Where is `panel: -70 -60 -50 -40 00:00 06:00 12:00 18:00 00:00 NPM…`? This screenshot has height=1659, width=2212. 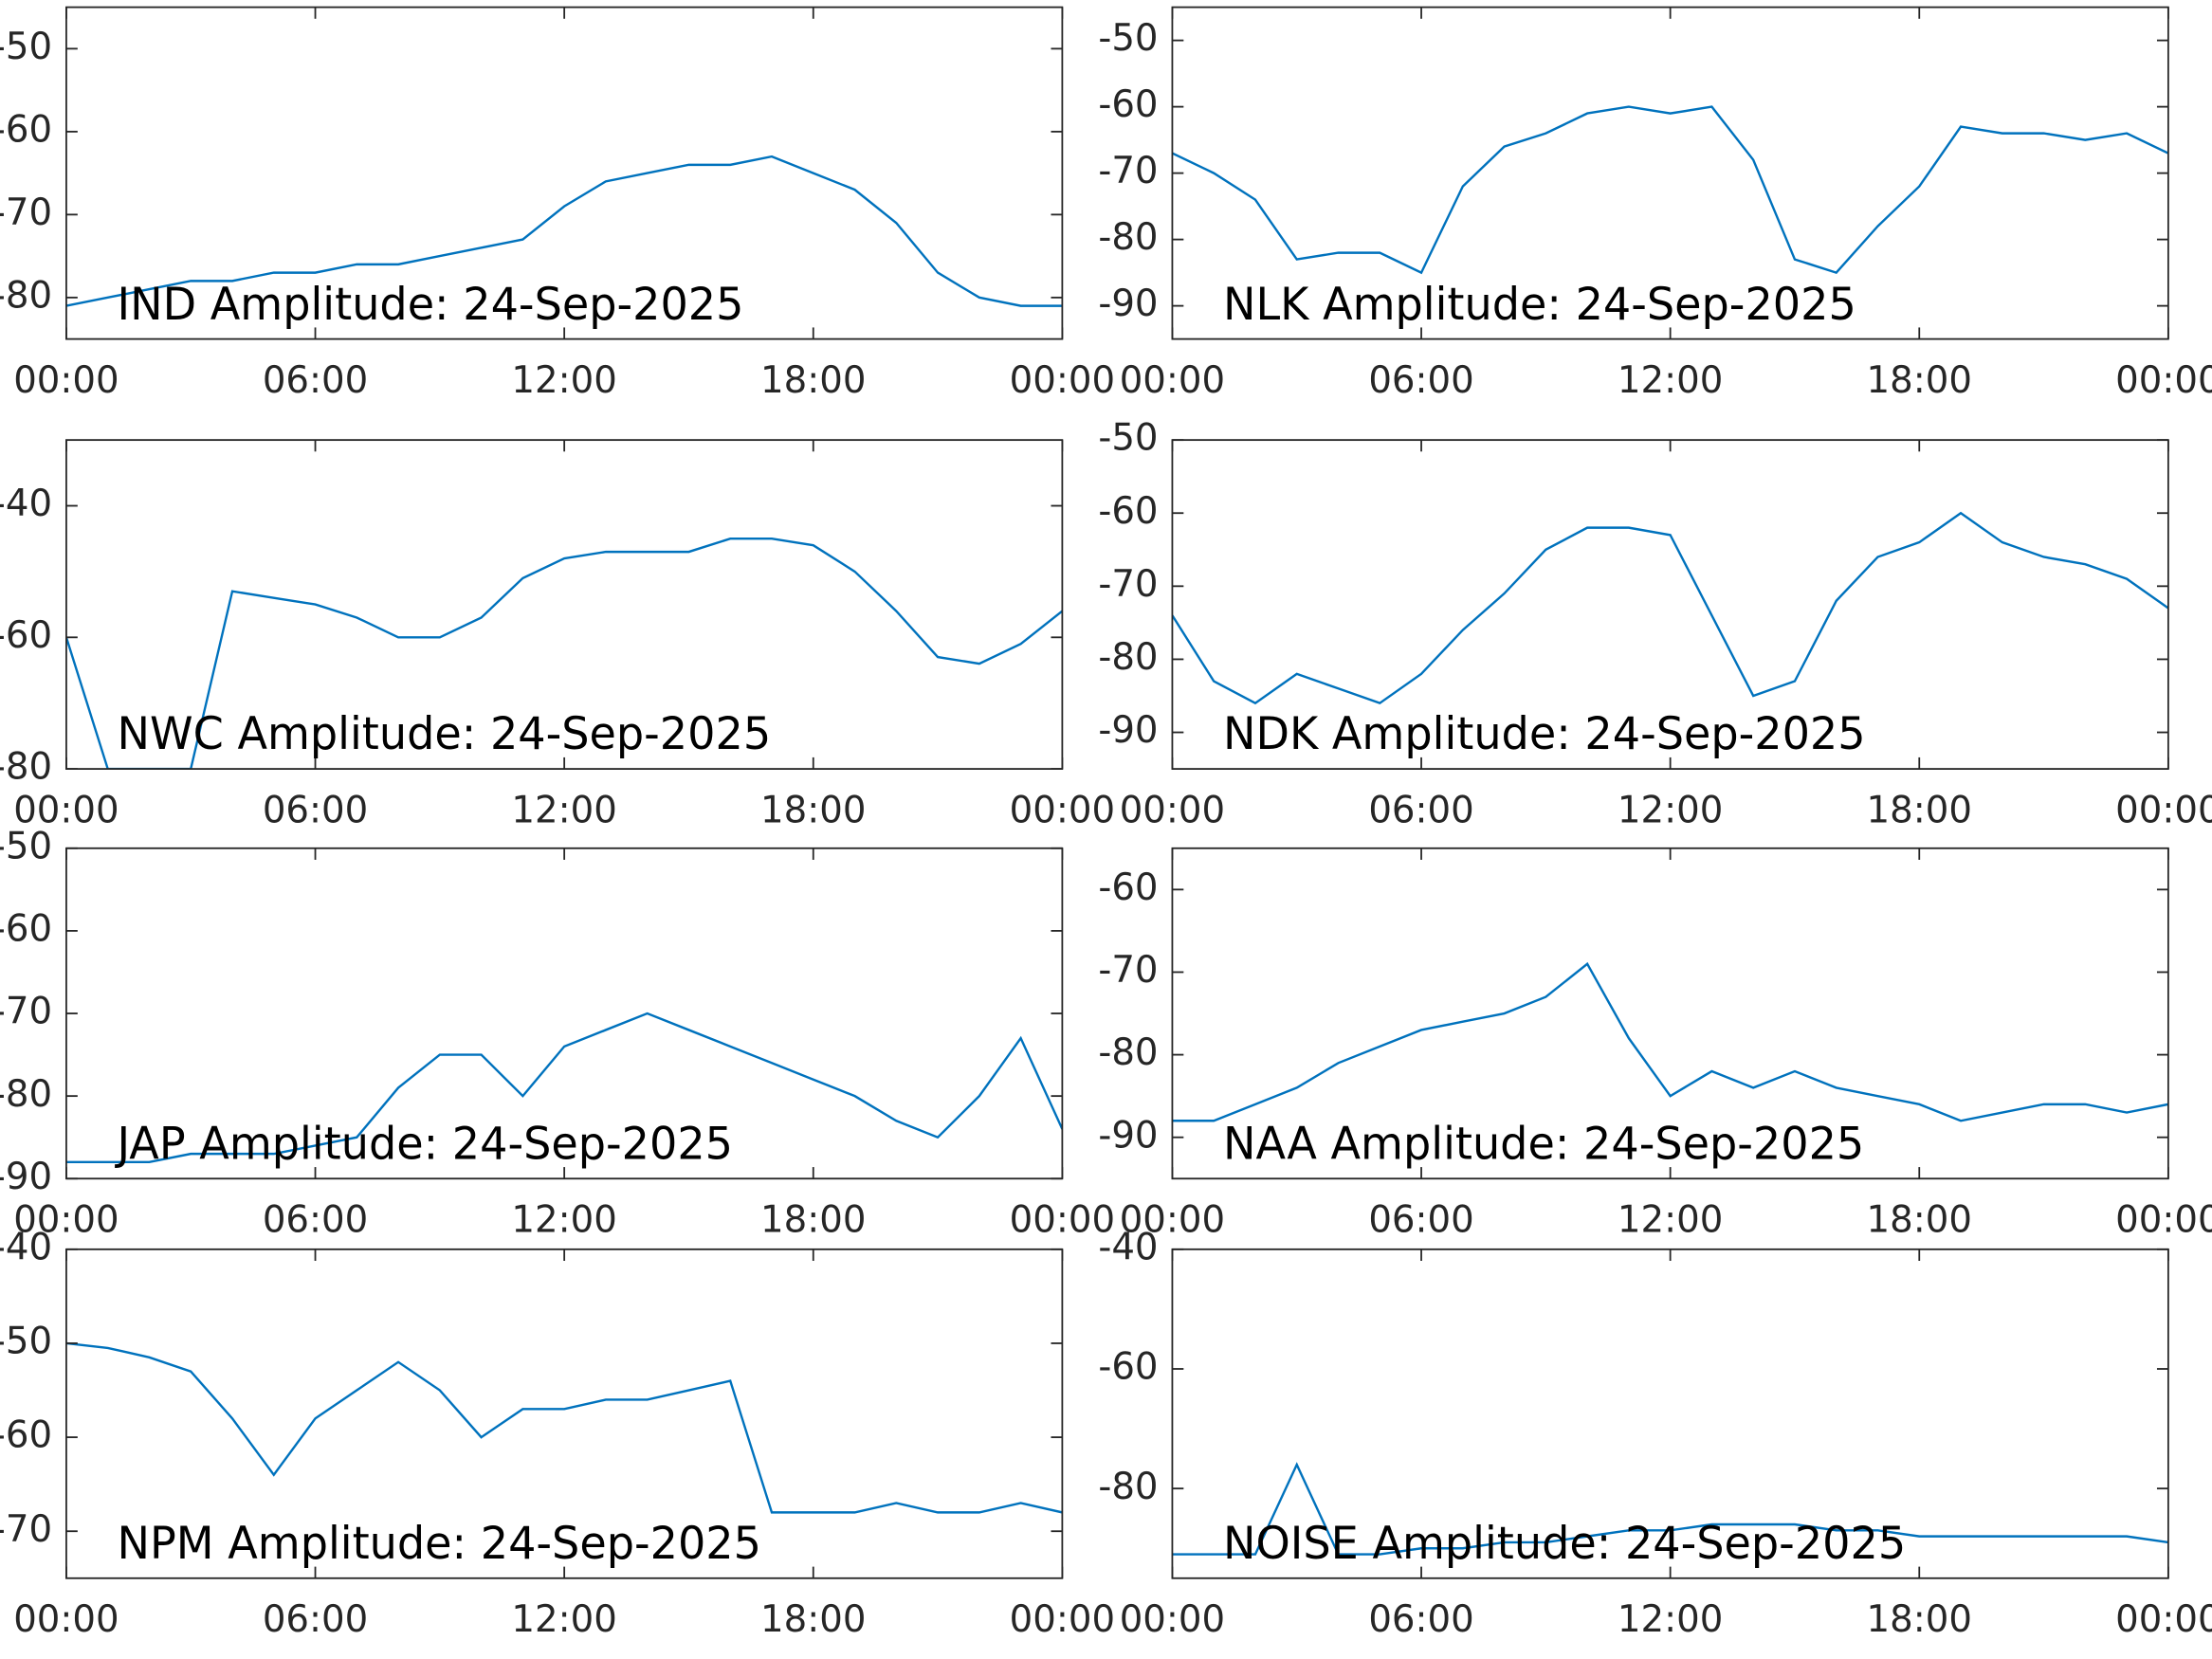 panel: -70 -60 -50 -40 00:00 06:00 12:00 18:00 00:00 NPM… is located at coordinates (557, 1433).